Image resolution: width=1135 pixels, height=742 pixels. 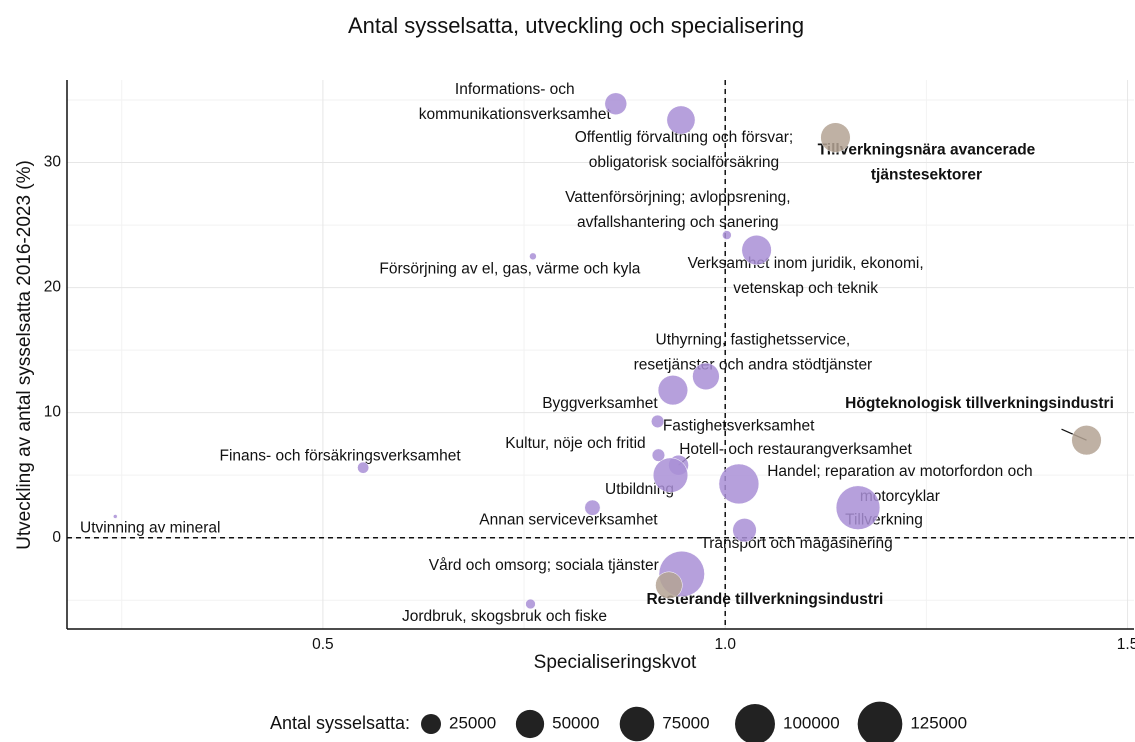 I want to click on bubble-label: Utvinning av mineral, so click(x=150, y=528).